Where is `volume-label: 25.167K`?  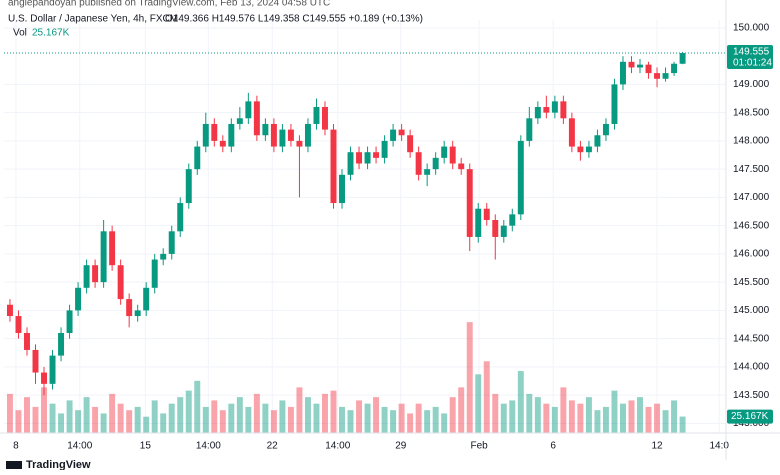 volume-label: 25.167K is located at coordinates (750, 416).